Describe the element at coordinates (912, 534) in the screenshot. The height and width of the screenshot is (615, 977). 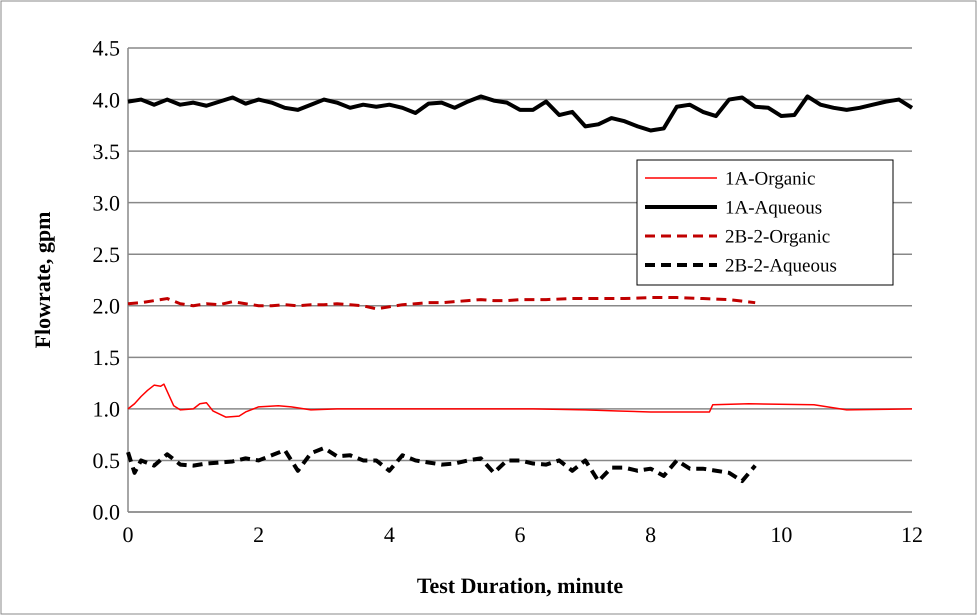
I see `x-tick-label: 12` at that location.